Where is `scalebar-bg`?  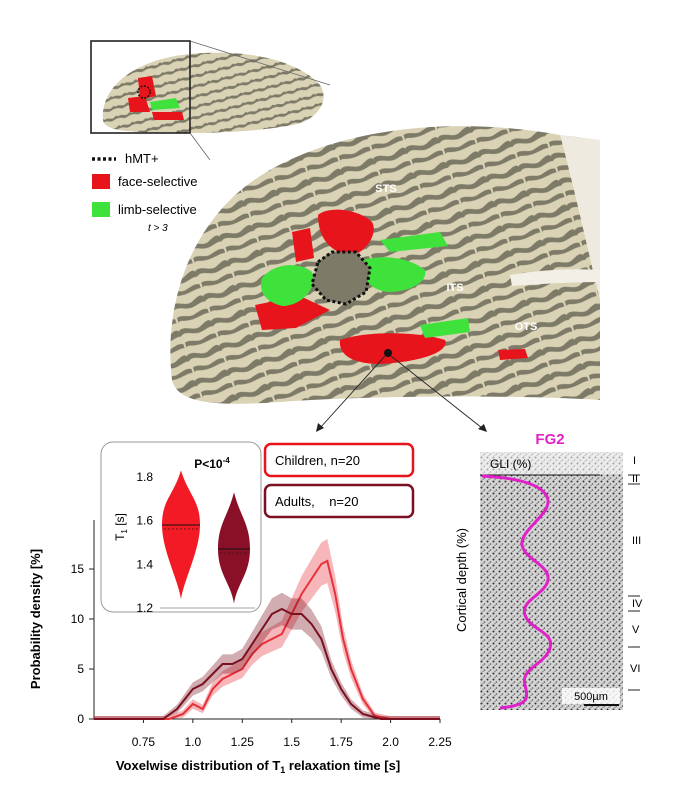
scalebar-bg is located at coordinates (591, 696).